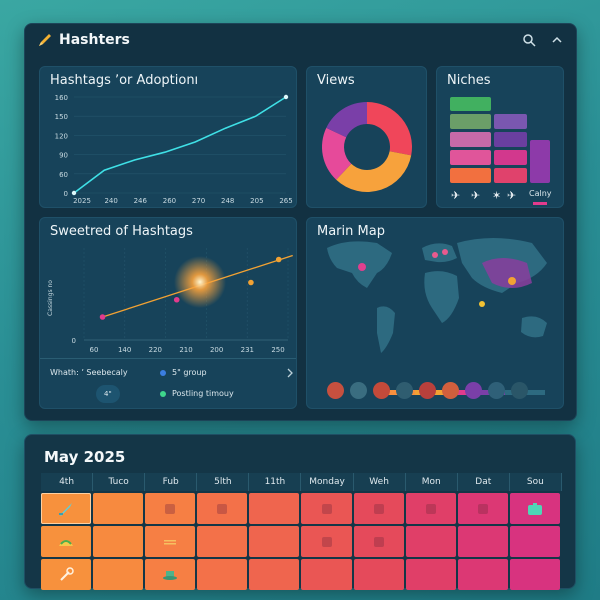 Image resolution: width=600 pixels, height=600 pixels. Describe the element at coordinates (223, 482) in the screenshot. I see `calendar-header-cell: 5lth` at that location.